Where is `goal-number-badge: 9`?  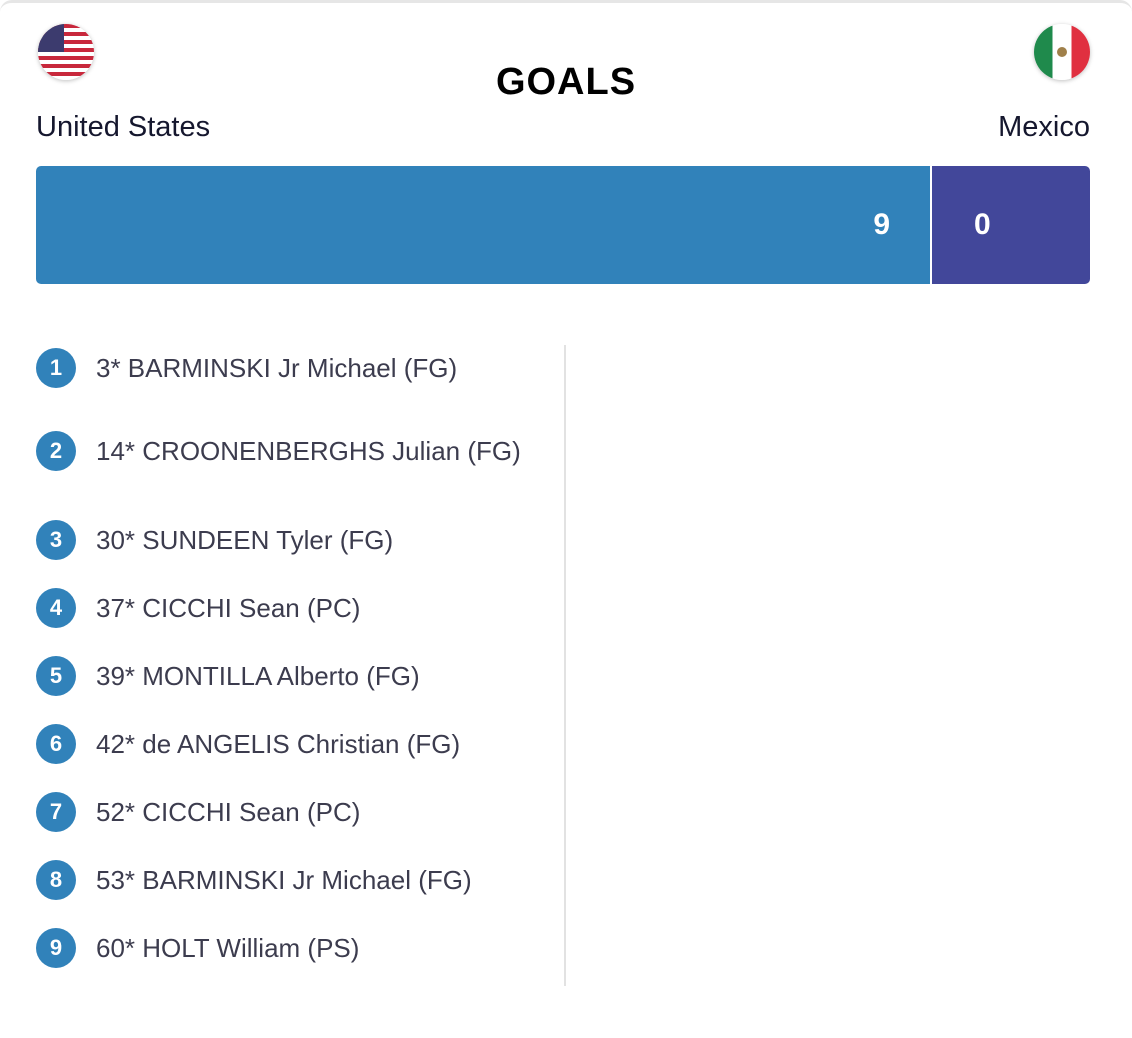
goal-number-badge: 9 is located at coordinates (56, 948).